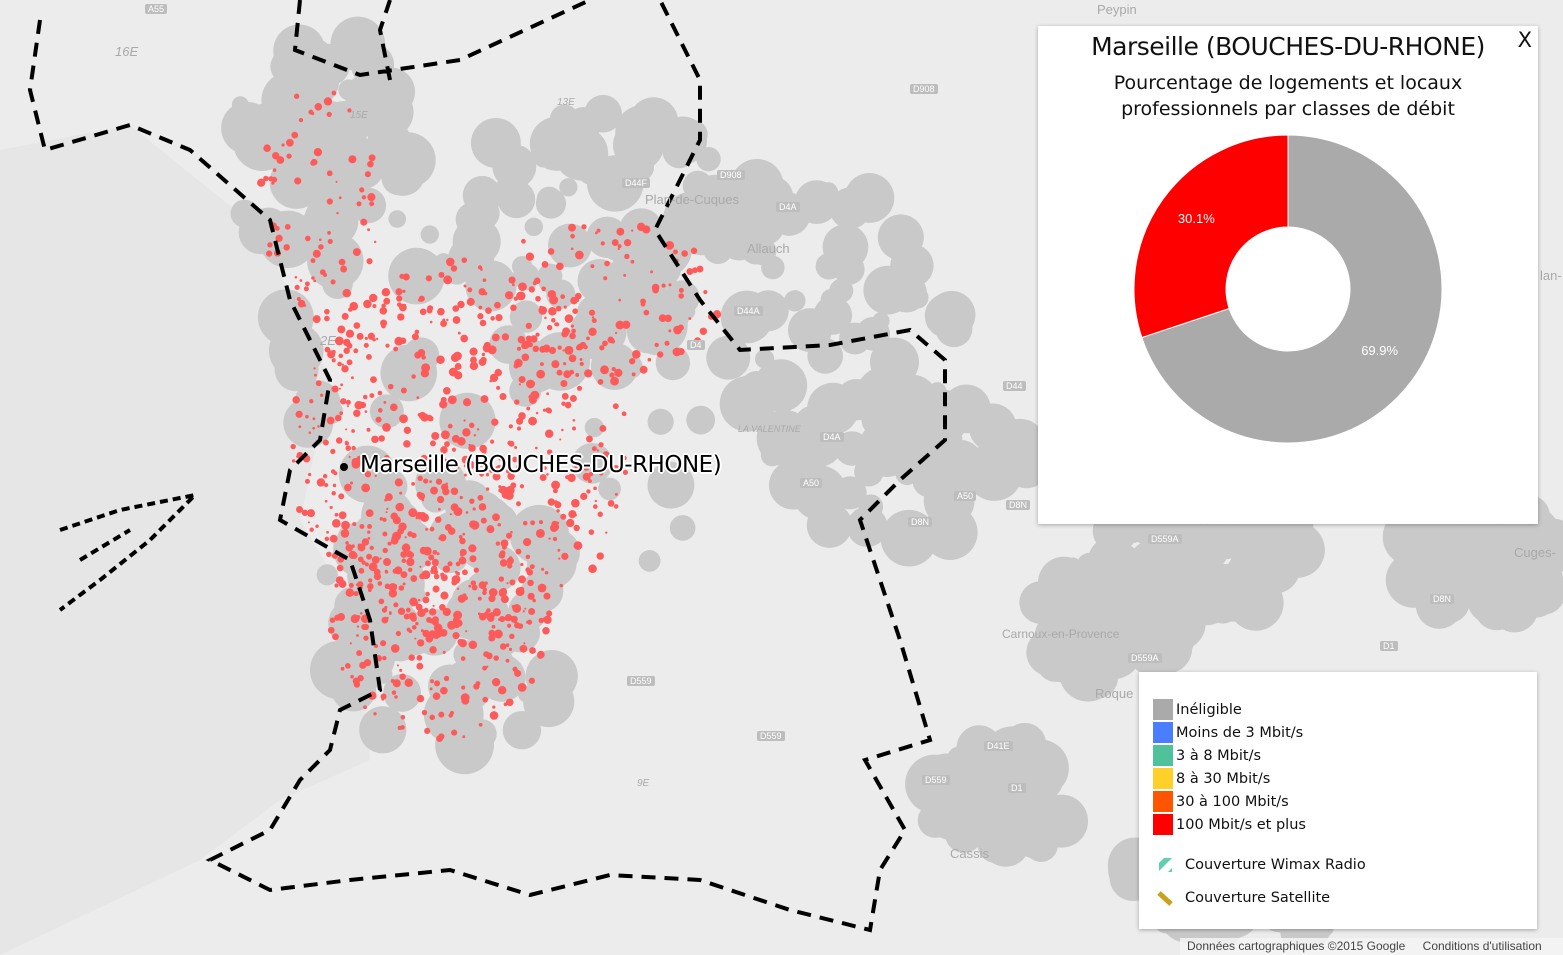  Describe the element at coordinates (1163, 755) in the screenshot. I see `color-swatch` at that location.